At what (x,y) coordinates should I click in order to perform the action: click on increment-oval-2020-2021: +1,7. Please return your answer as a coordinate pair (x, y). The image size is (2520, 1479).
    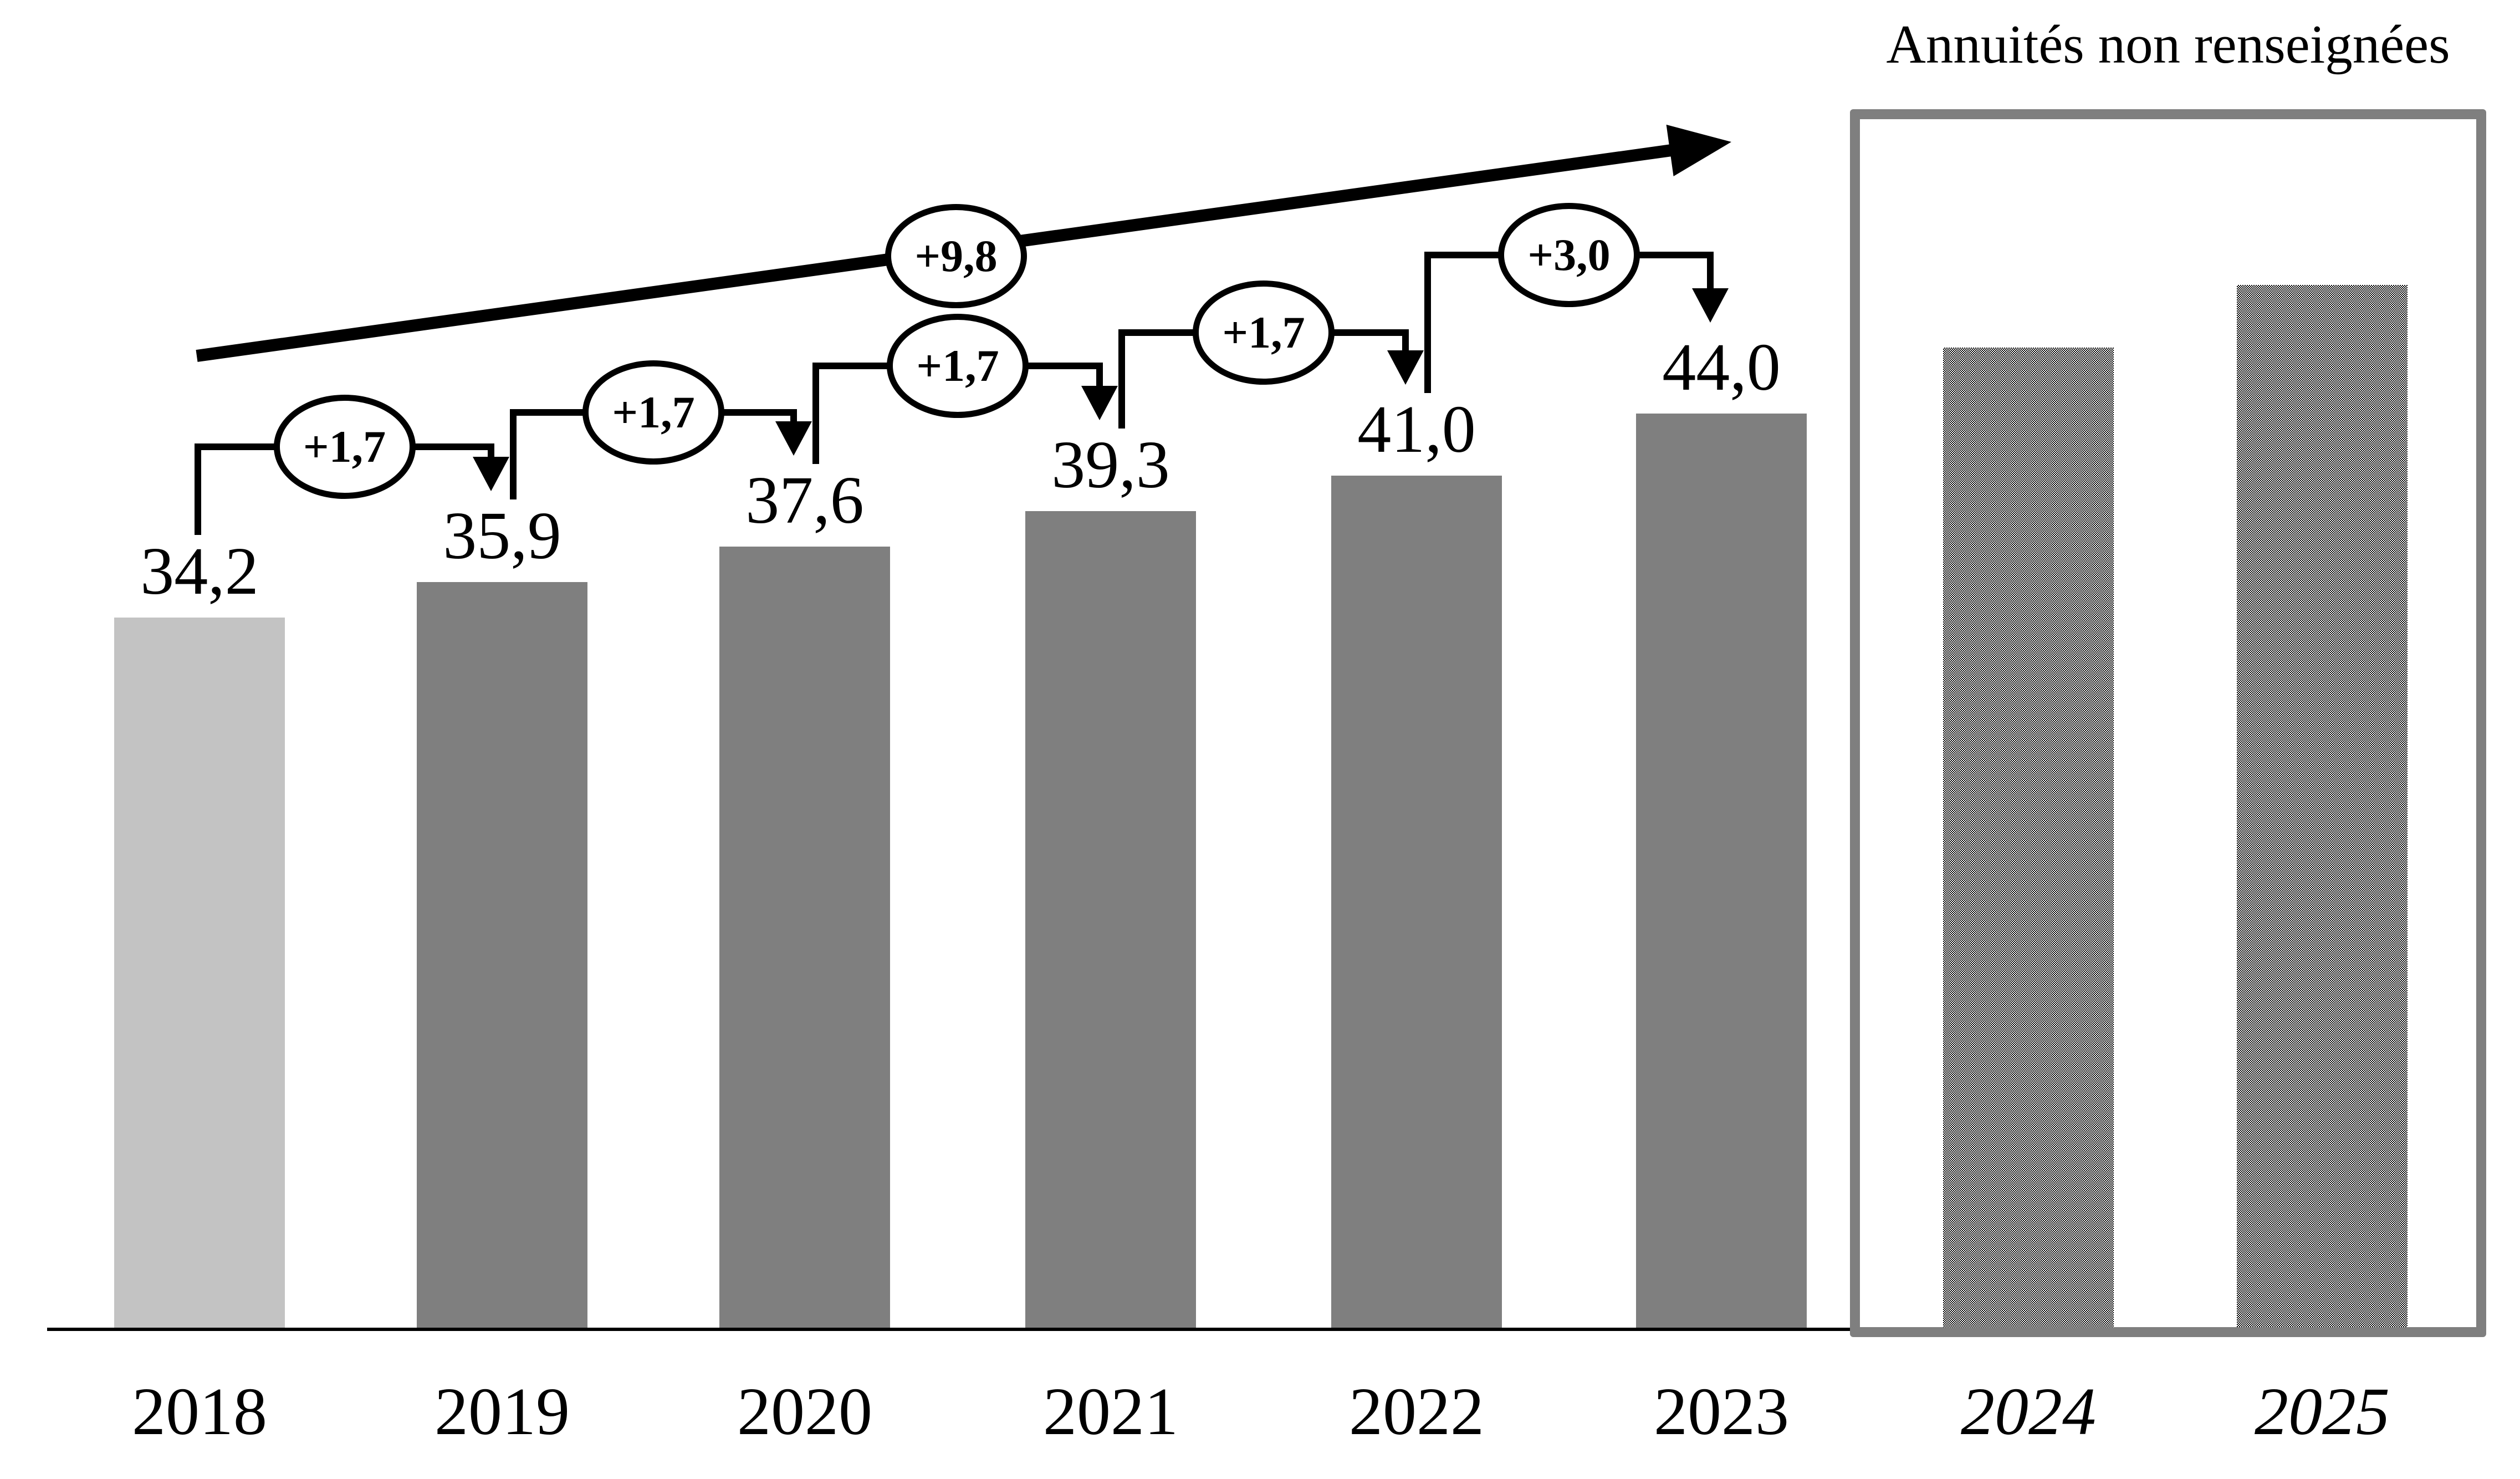
    Looking at the image, I should click on (958, 366).